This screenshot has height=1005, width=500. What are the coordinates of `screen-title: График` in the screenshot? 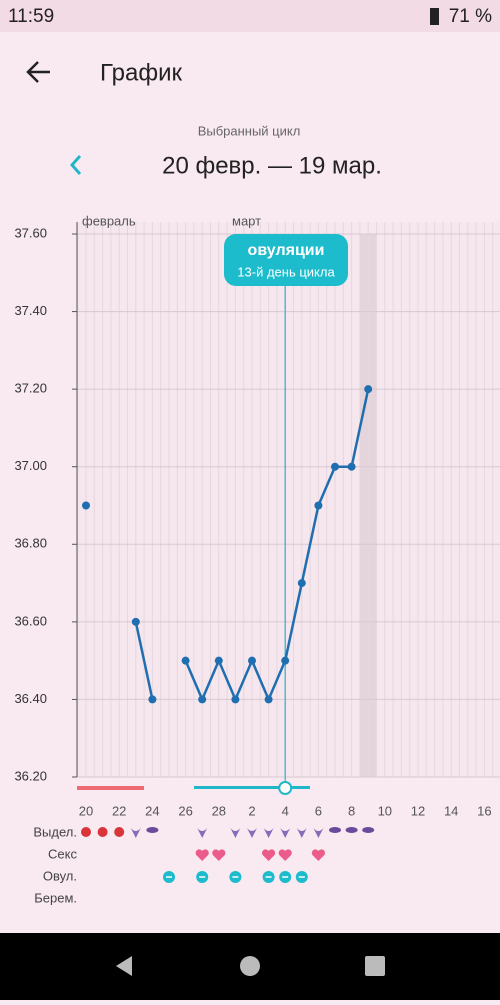 It's located at (141, 72).